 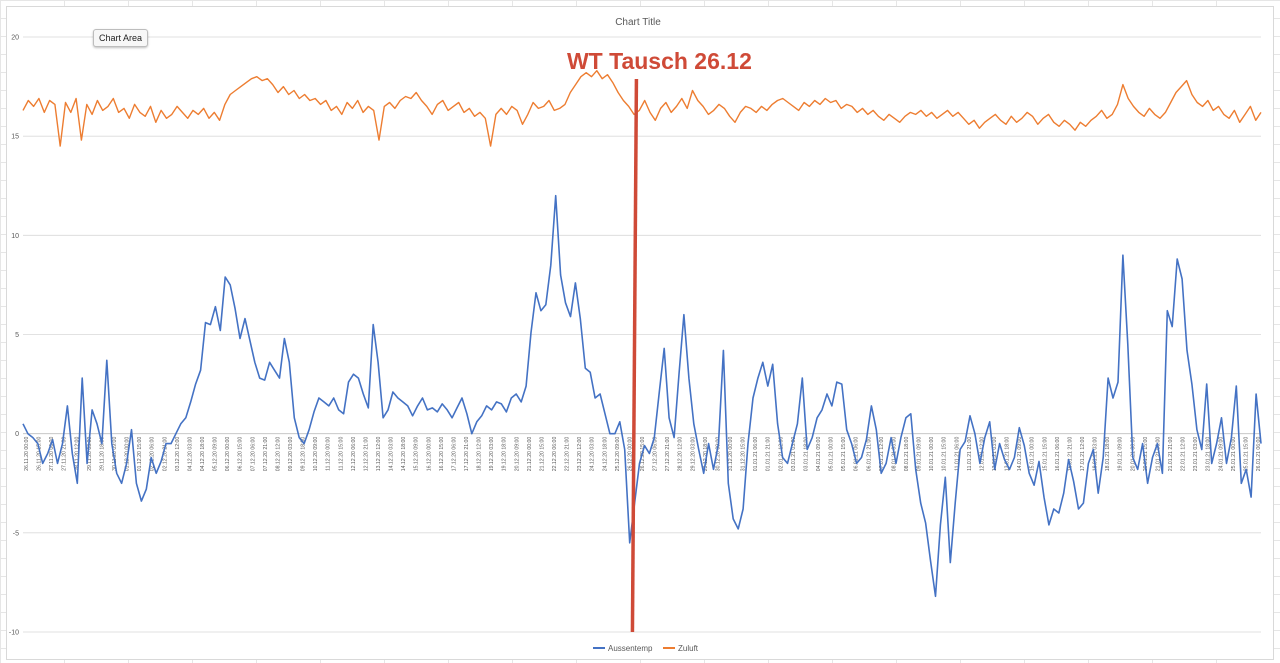 What do you see at coordinates (304, 454) in the screenshot?
I see `x-tick-label: 09.12.20 18:00` at bounding box center [304, 454].